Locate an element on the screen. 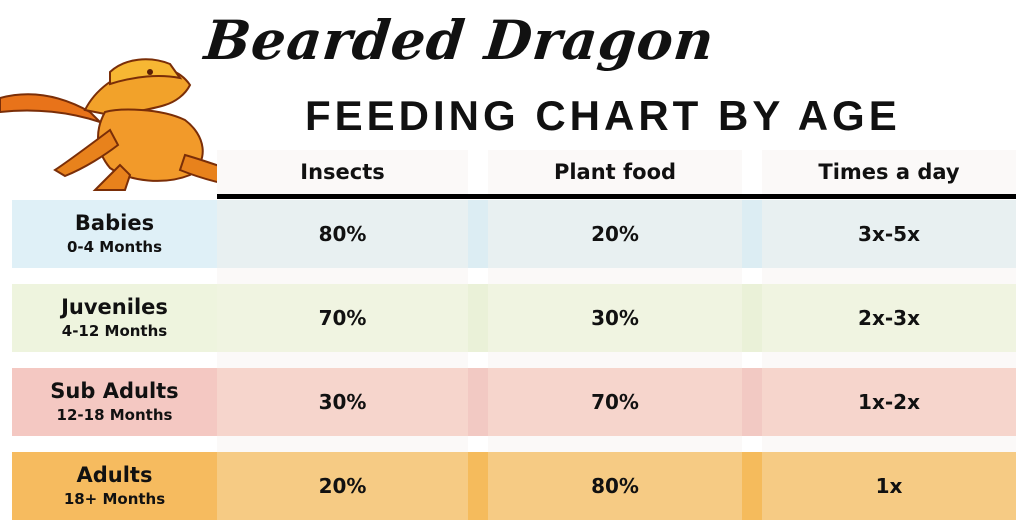 Image resolution: width=1024 pixels, height=531 pixels. row-label: Sub Adults 12-18 Months is located at coordinates (114, 402).